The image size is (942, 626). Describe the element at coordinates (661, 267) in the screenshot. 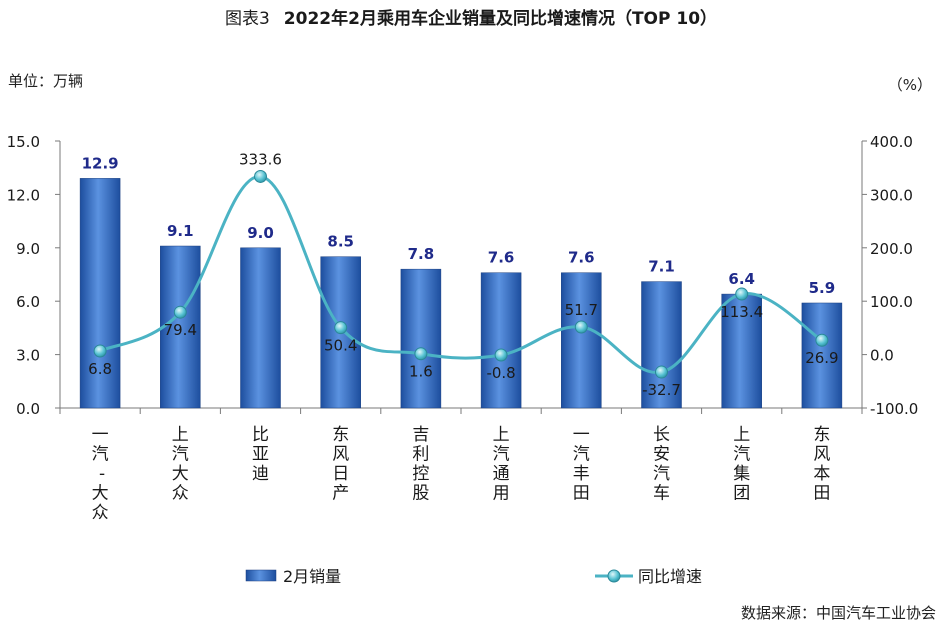

I see `bar-value-label: 7.1` at that location.